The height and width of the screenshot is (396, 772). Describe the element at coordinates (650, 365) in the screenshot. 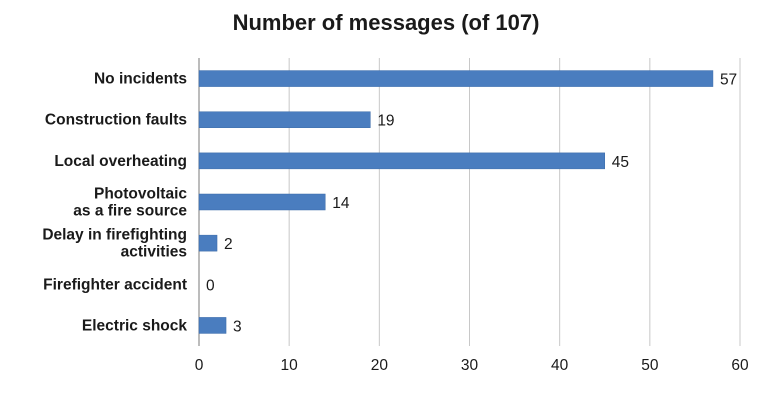

I see `x-tick-label: 50` at that location.